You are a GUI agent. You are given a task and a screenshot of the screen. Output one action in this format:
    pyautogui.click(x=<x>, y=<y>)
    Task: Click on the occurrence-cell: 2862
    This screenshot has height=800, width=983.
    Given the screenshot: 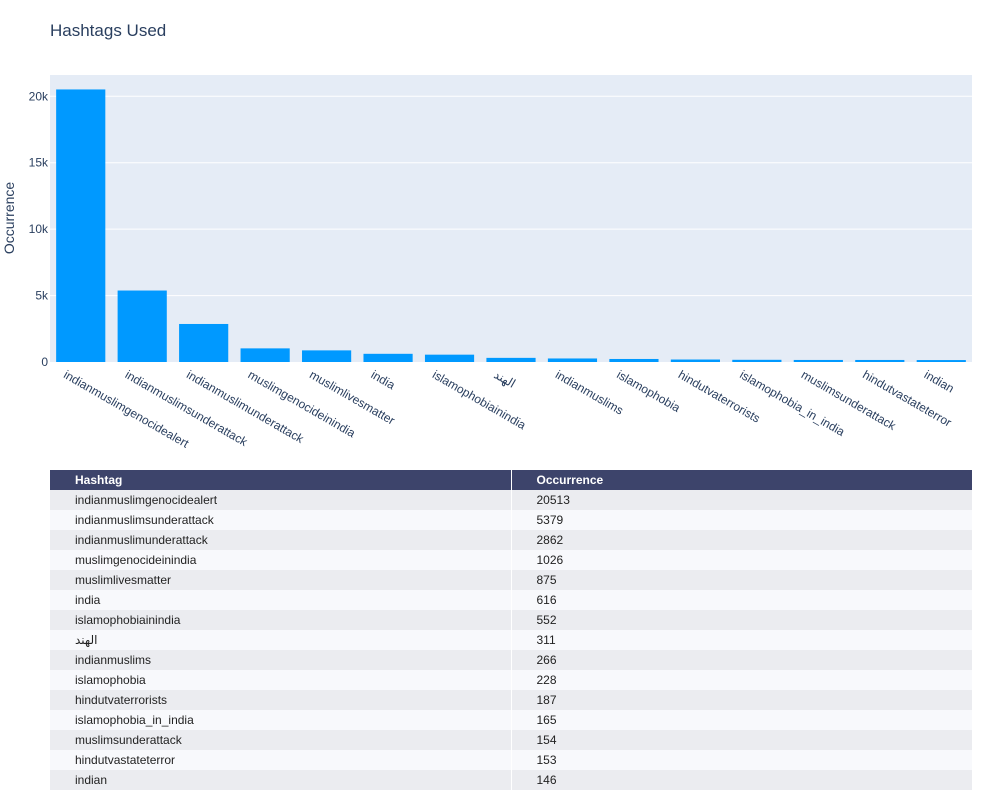 What is the action you would take?
    pyautogui.click(x=742, y=540)
    